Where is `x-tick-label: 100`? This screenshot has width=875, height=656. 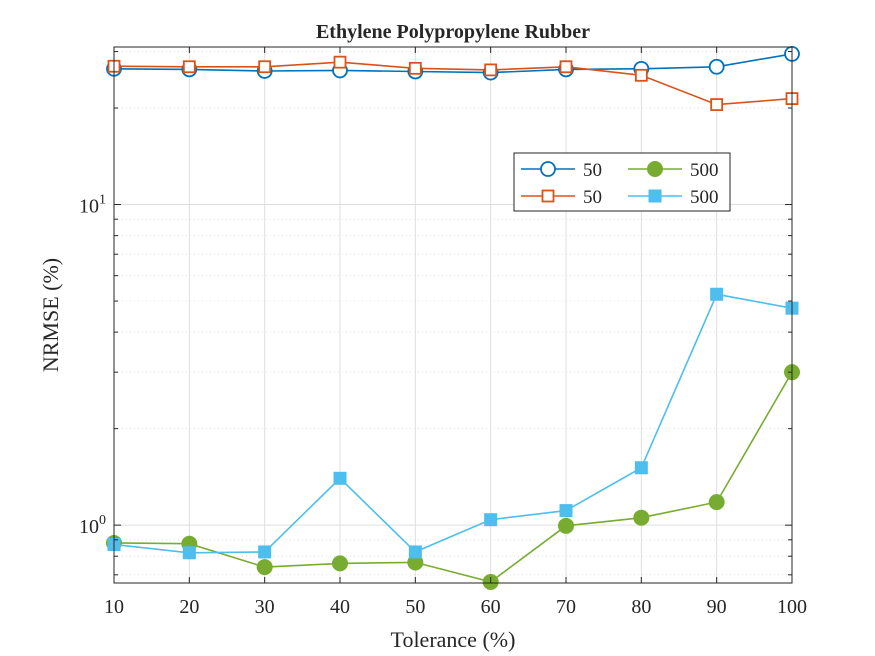
x-tick-label: 100 is located at coordinates (792, 607).